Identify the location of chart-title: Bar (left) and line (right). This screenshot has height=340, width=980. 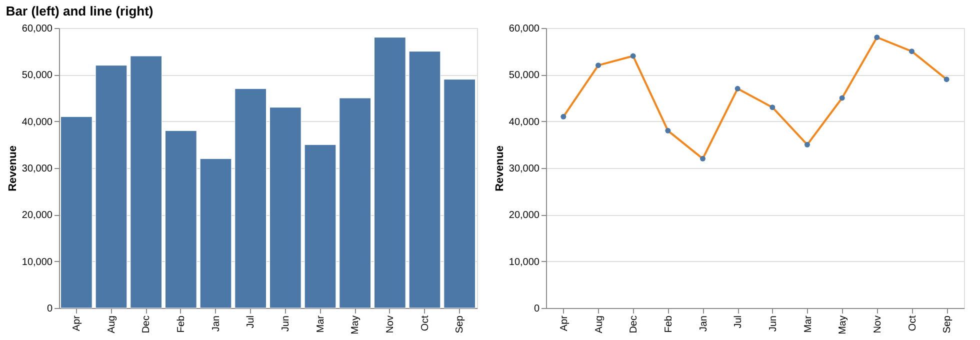
(80, 11).